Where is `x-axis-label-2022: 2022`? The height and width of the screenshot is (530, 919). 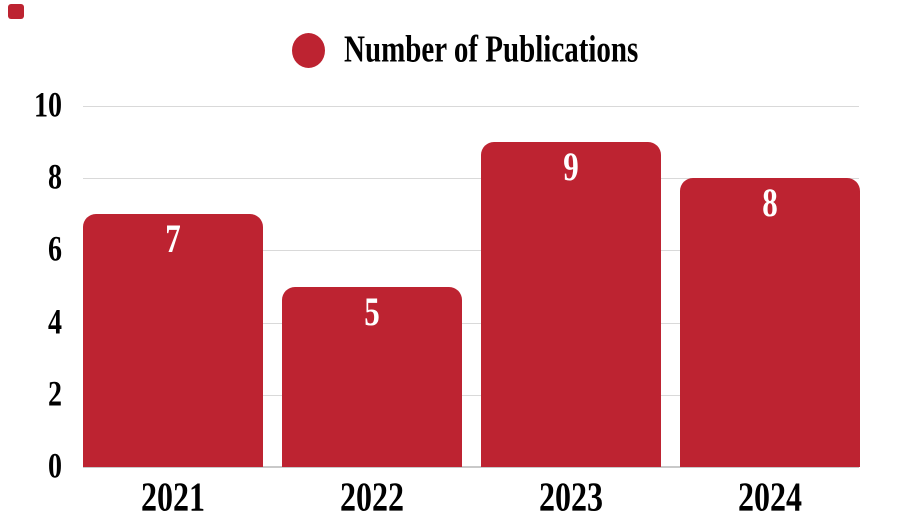 x-axis-label-2022: 2022 is located at coordinates (372, 496).